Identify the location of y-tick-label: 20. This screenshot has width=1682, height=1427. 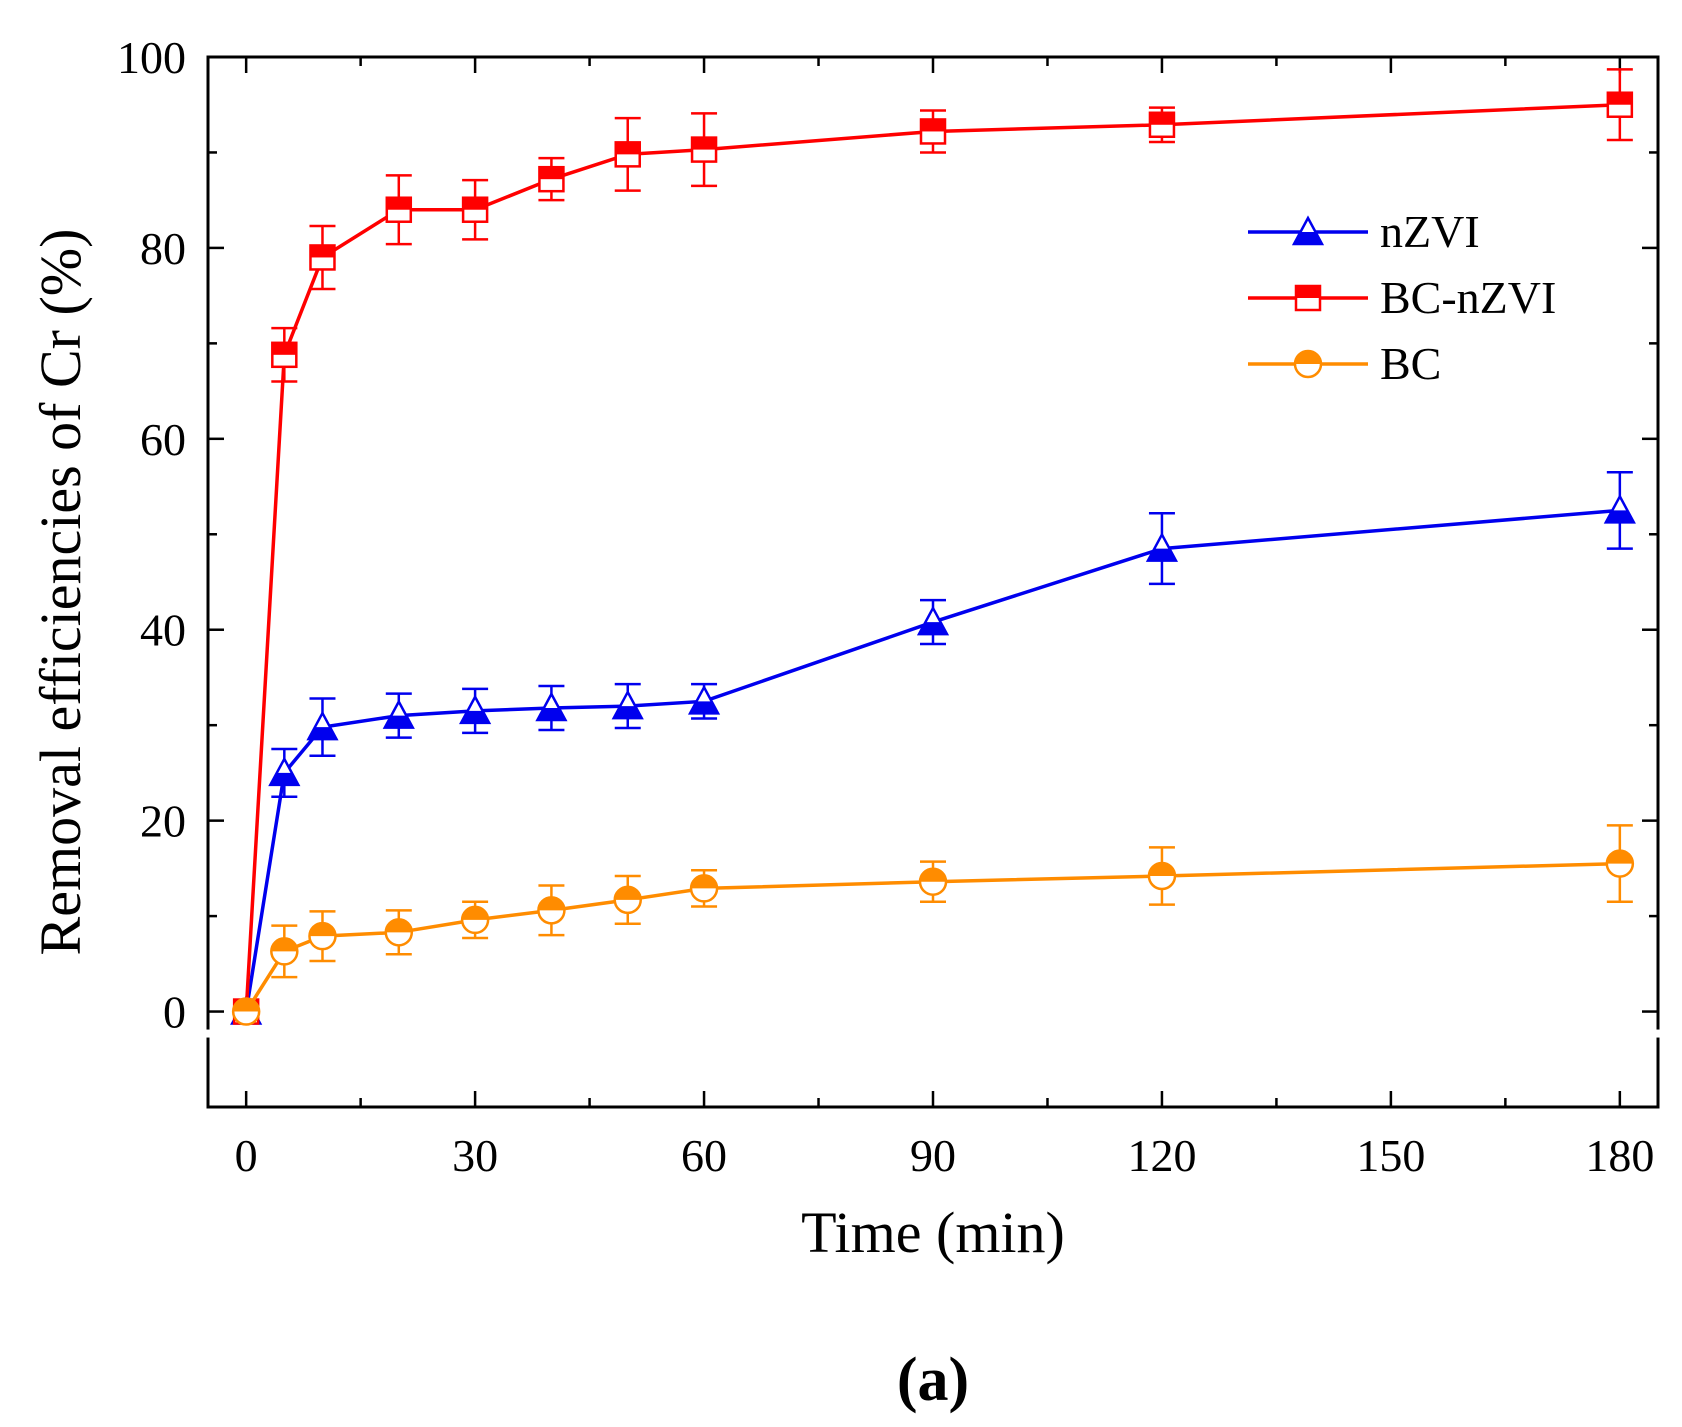
(163, 821).